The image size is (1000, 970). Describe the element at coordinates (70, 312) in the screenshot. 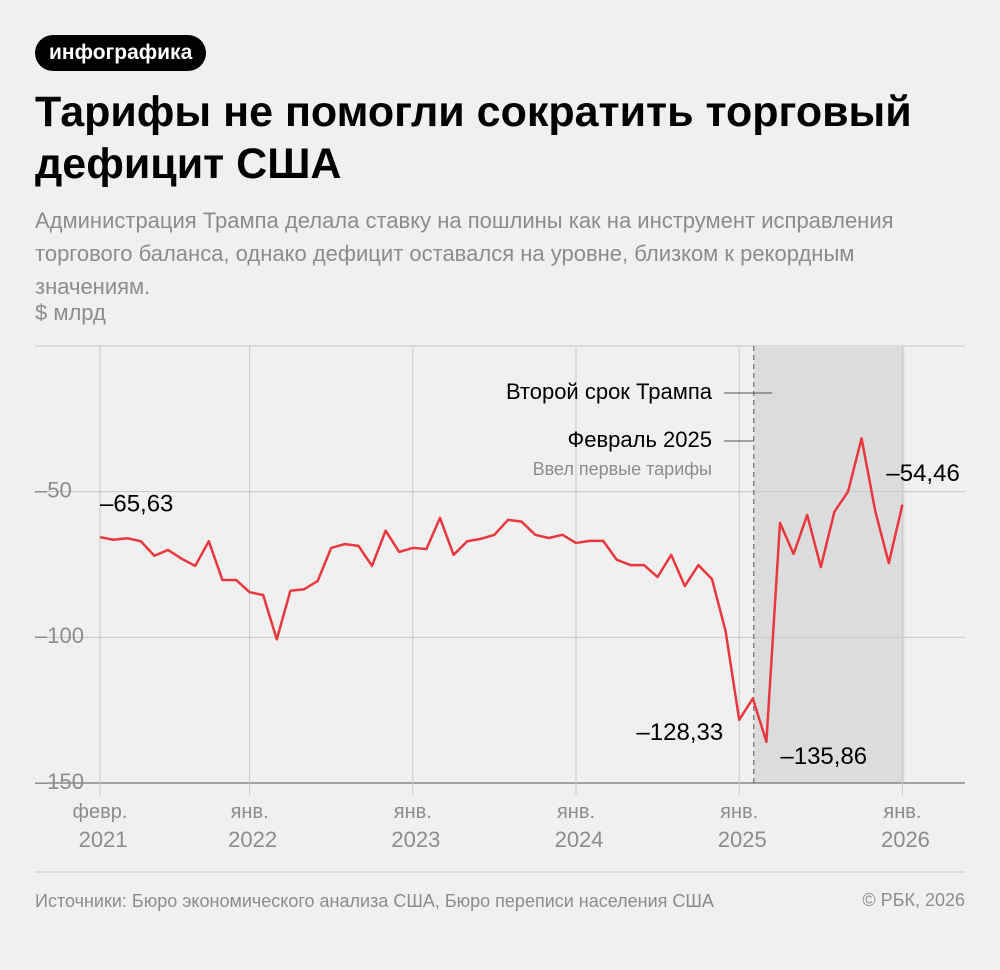

I see `y-axis-label: $ млрд` at that location.